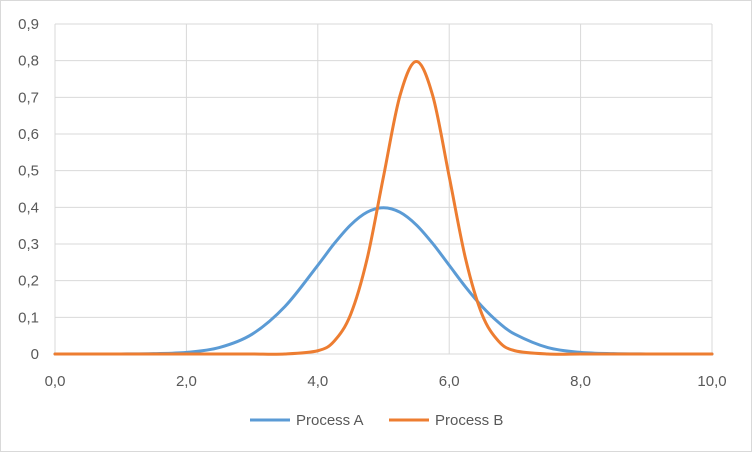  What do you see at coordinates (28, 97) in the screenshot?
I see `y-tick-label: 0,7` at bounding box center [28, 97].